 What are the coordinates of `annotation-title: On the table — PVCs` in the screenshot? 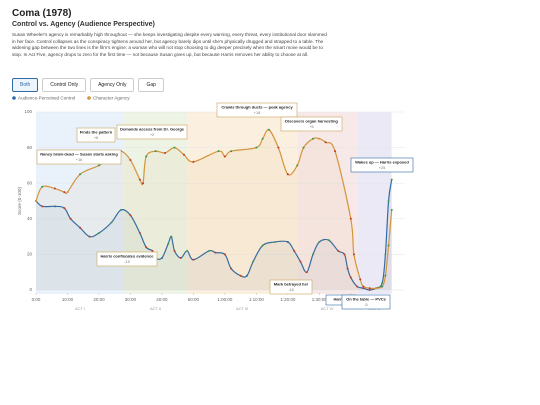 It's located at (366, 299).